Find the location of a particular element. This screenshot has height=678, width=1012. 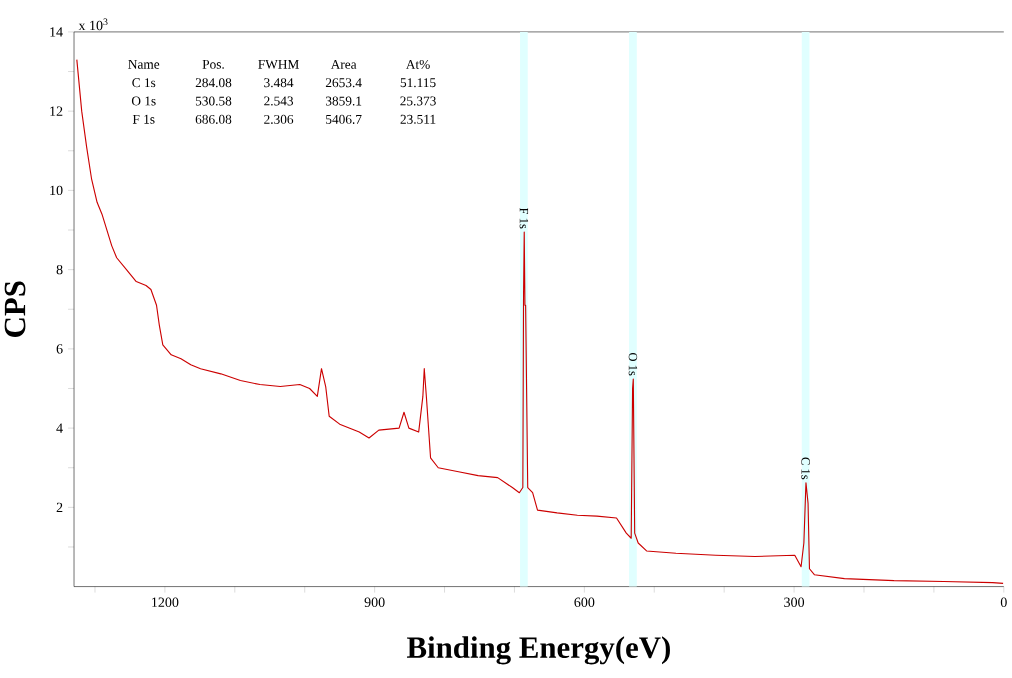

y-tick-label: 2 is located at coordinates (59, 507).